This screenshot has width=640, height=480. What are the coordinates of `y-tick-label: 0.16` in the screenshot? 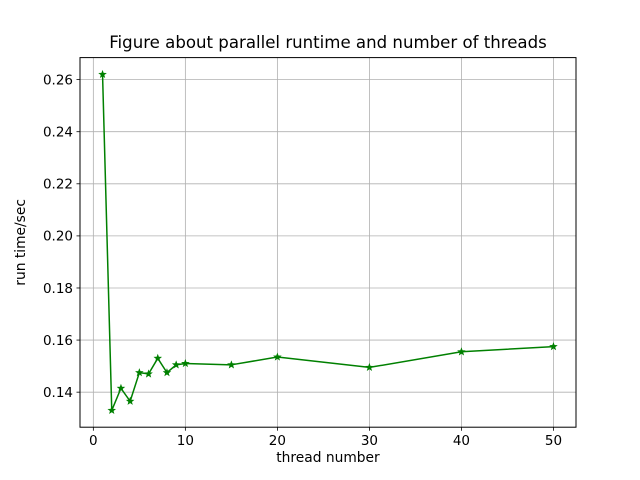 It's located at (58, 341).